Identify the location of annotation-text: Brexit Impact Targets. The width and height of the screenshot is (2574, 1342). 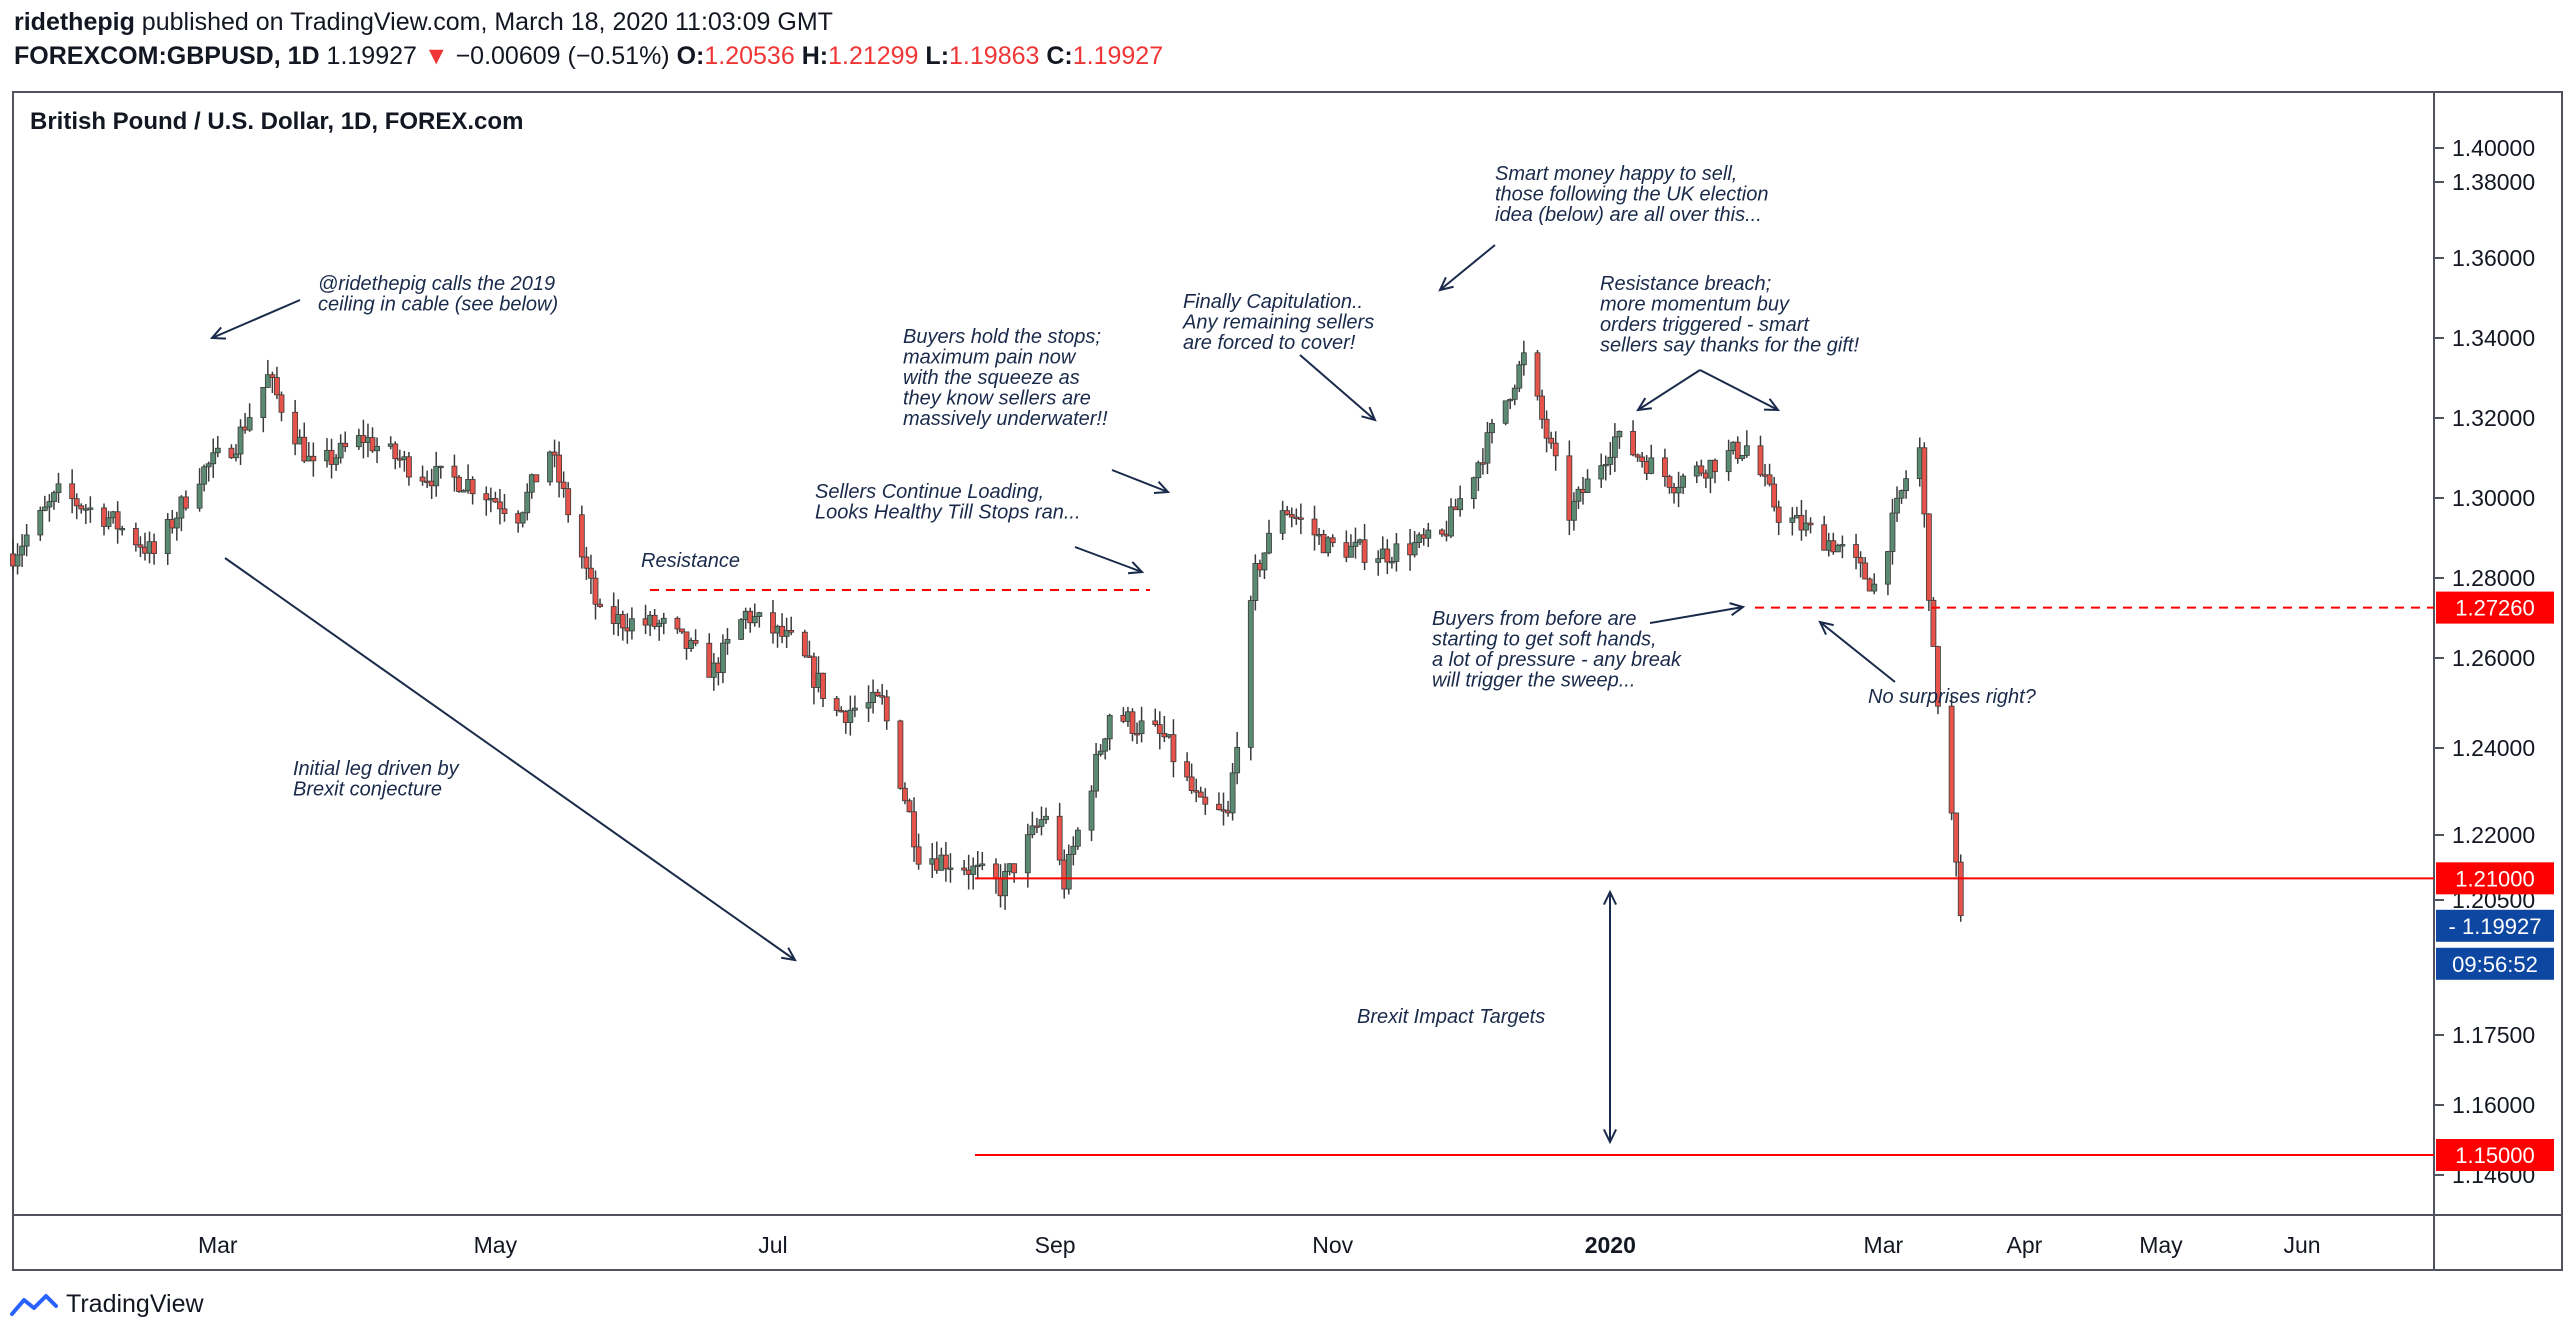
(1451, 1017).